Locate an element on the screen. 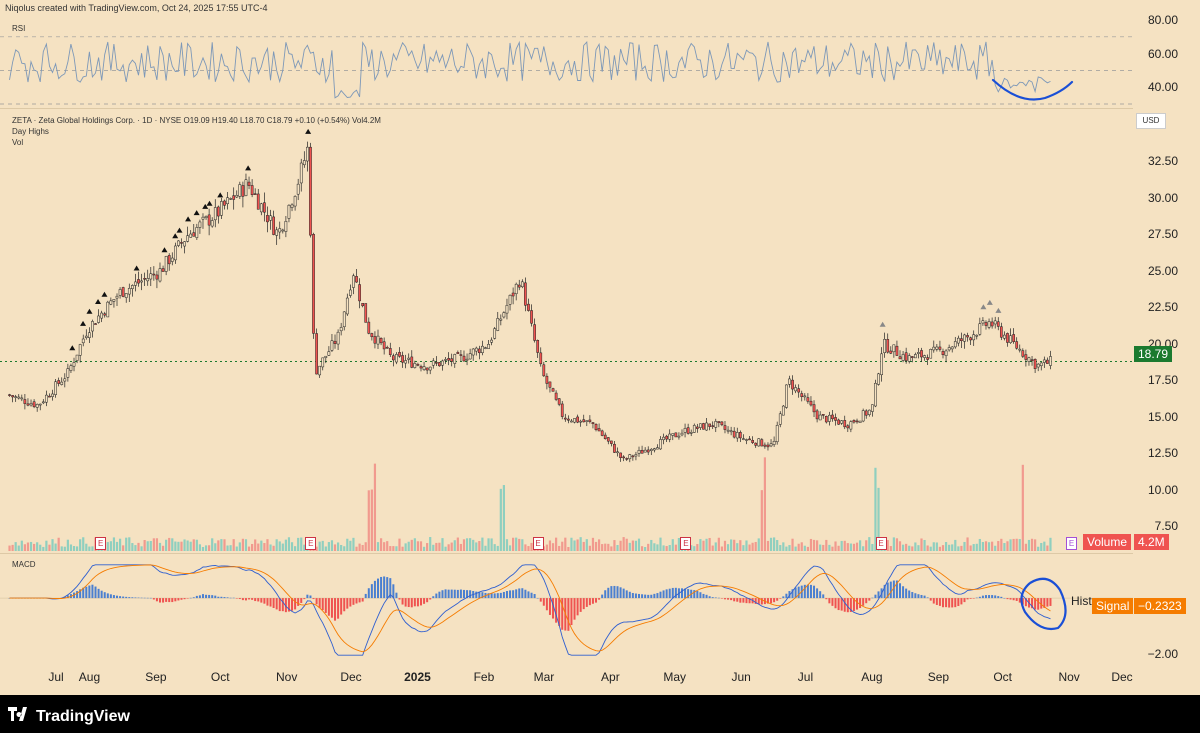  indicator-volume: Vol is located at coordinates (18, 142).